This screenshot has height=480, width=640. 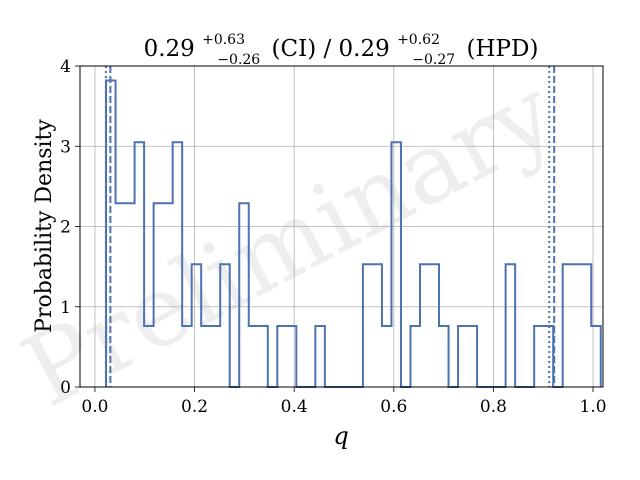 I want to click on y-tick-label: 2, so click(x=65, y=228).